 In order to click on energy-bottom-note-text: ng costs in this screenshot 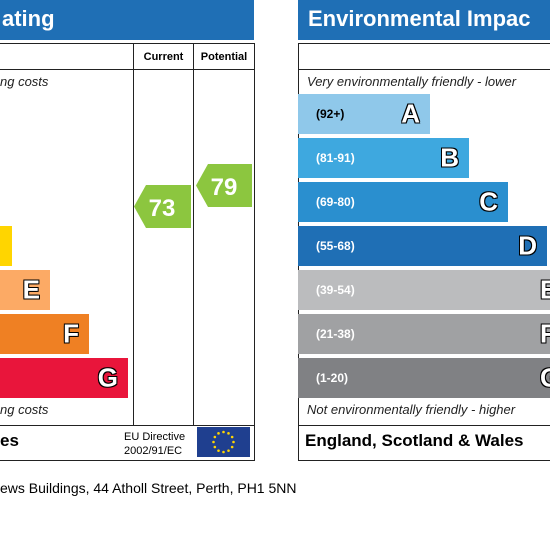, I will do `click(24, 409)`.